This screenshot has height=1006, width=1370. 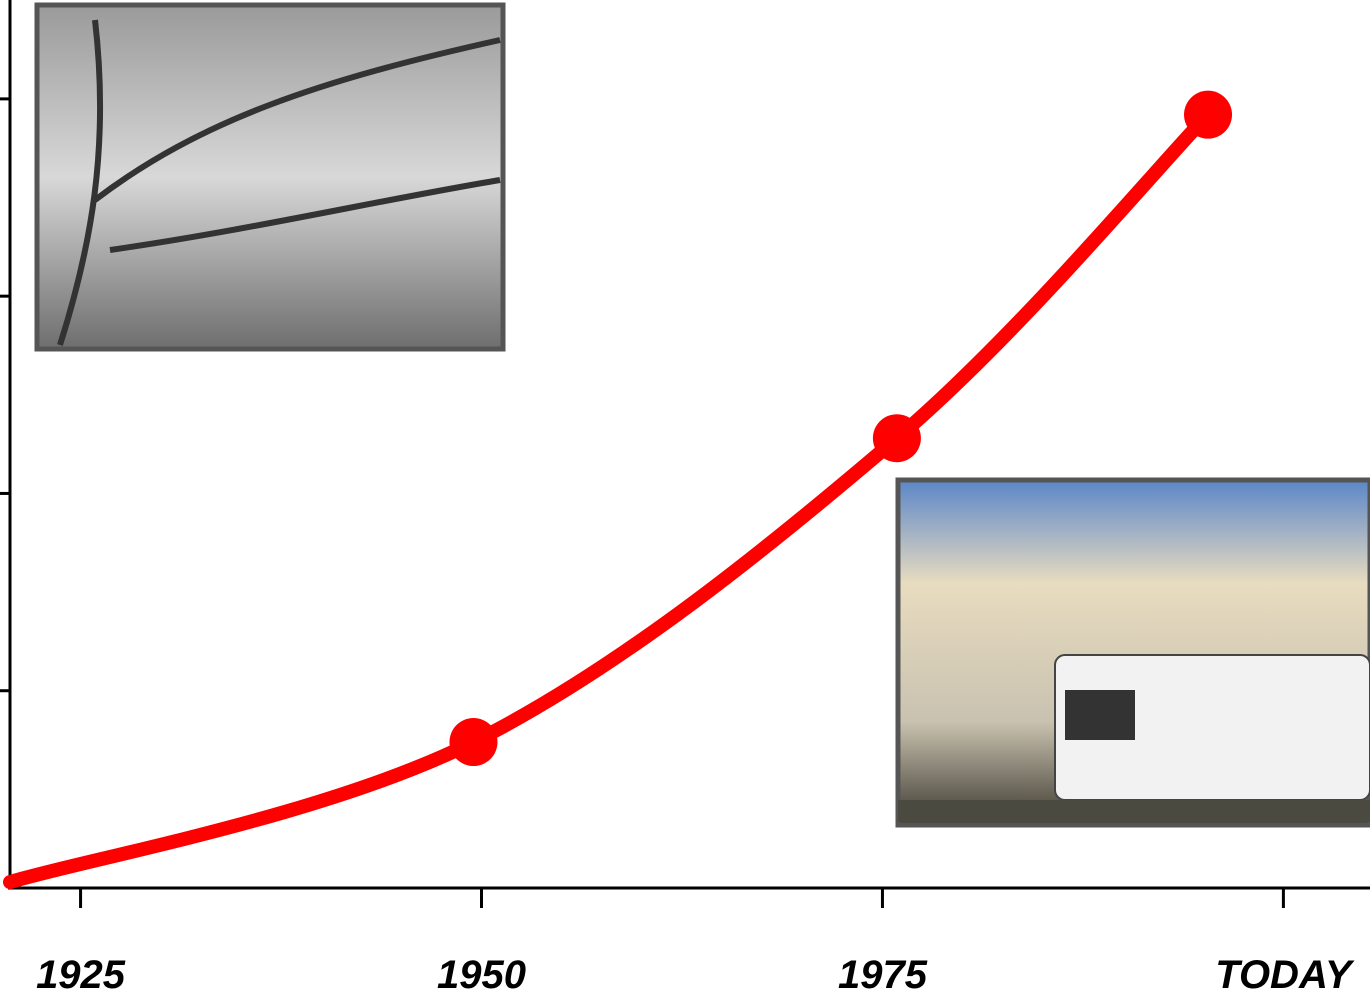 I want to click on x-tick-label: TODAY, so click(x=1285, y=975).